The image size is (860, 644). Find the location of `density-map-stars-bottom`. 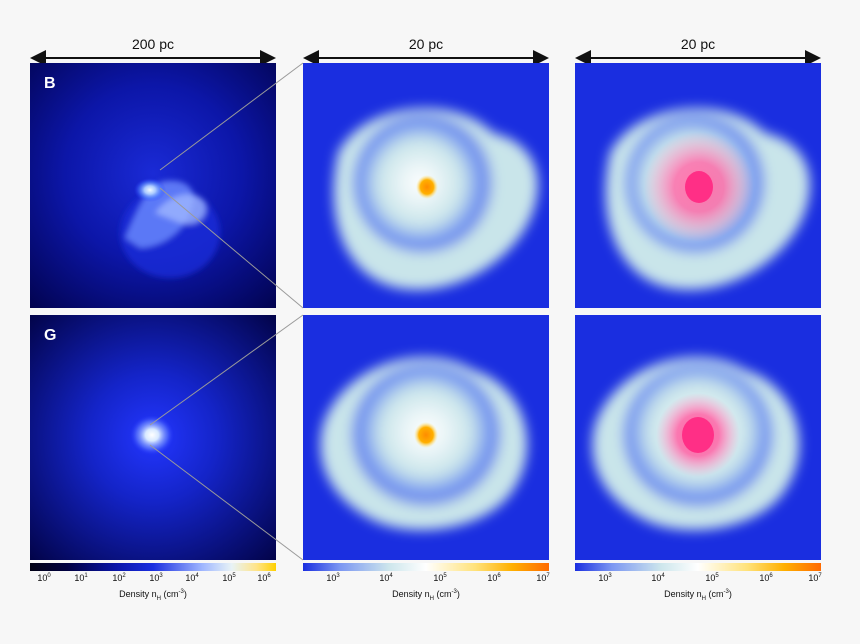

density-map-stars-bottom is located at coordinates (698, 437).